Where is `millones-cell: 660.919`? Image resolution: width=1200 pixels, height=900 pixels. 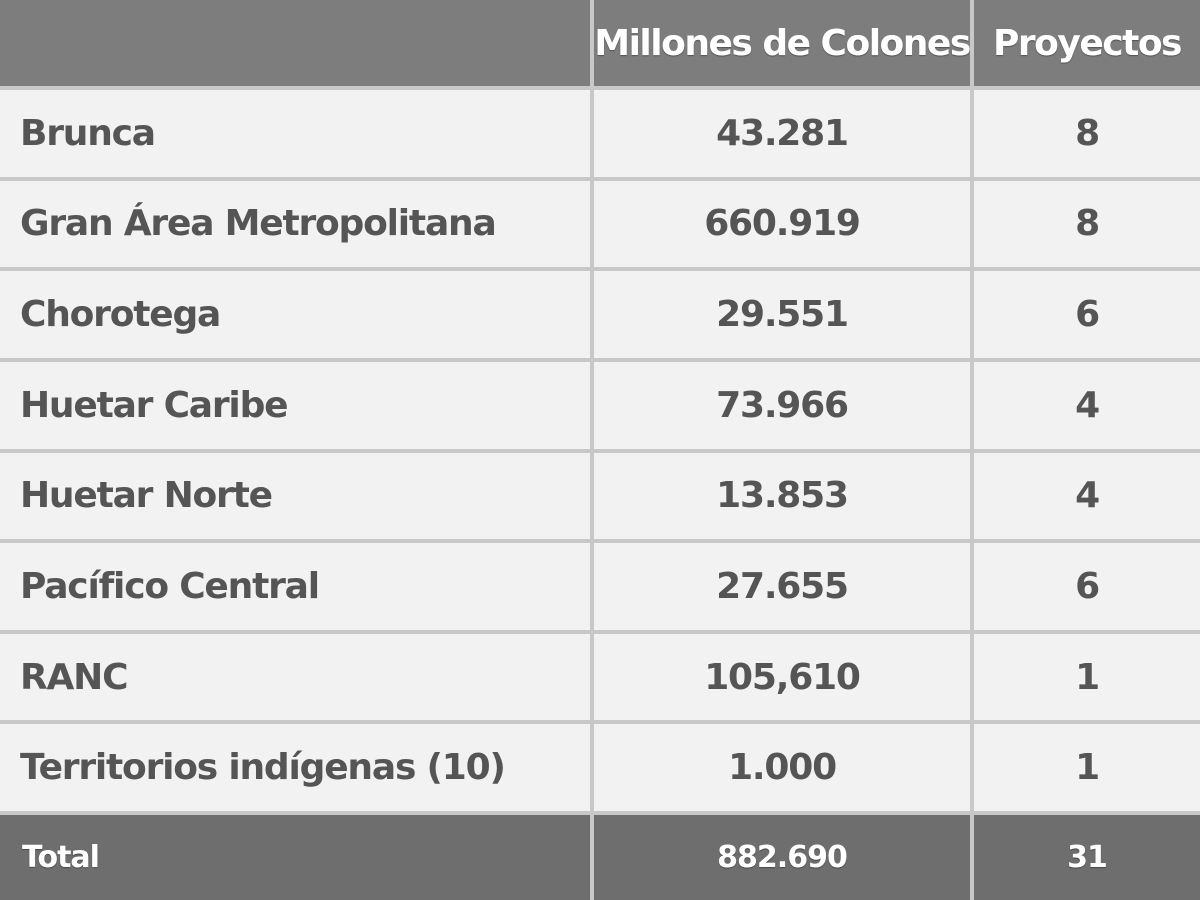 millones-cell: 660.919 is located at coordinates (784, 226).